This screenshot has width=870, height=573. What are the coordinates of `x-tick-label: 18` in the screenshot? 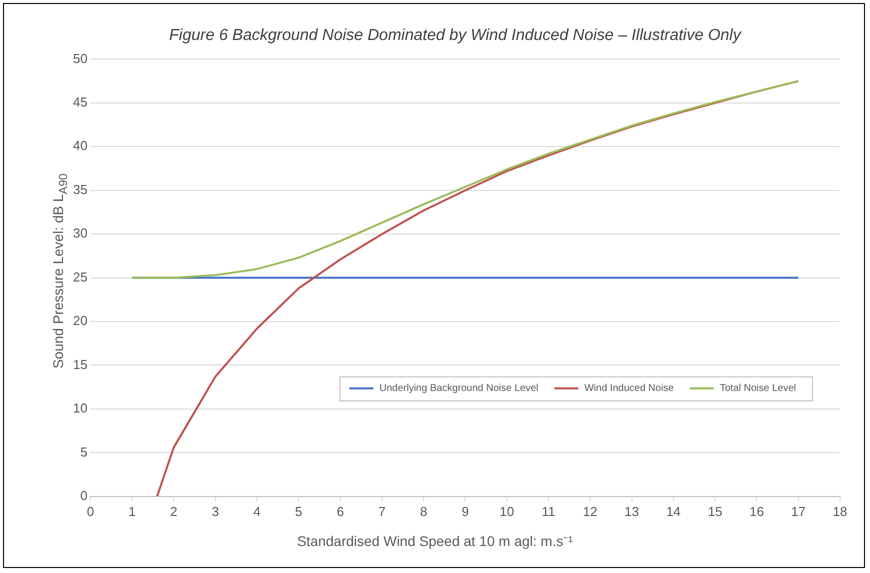 It's located at (840, 511).